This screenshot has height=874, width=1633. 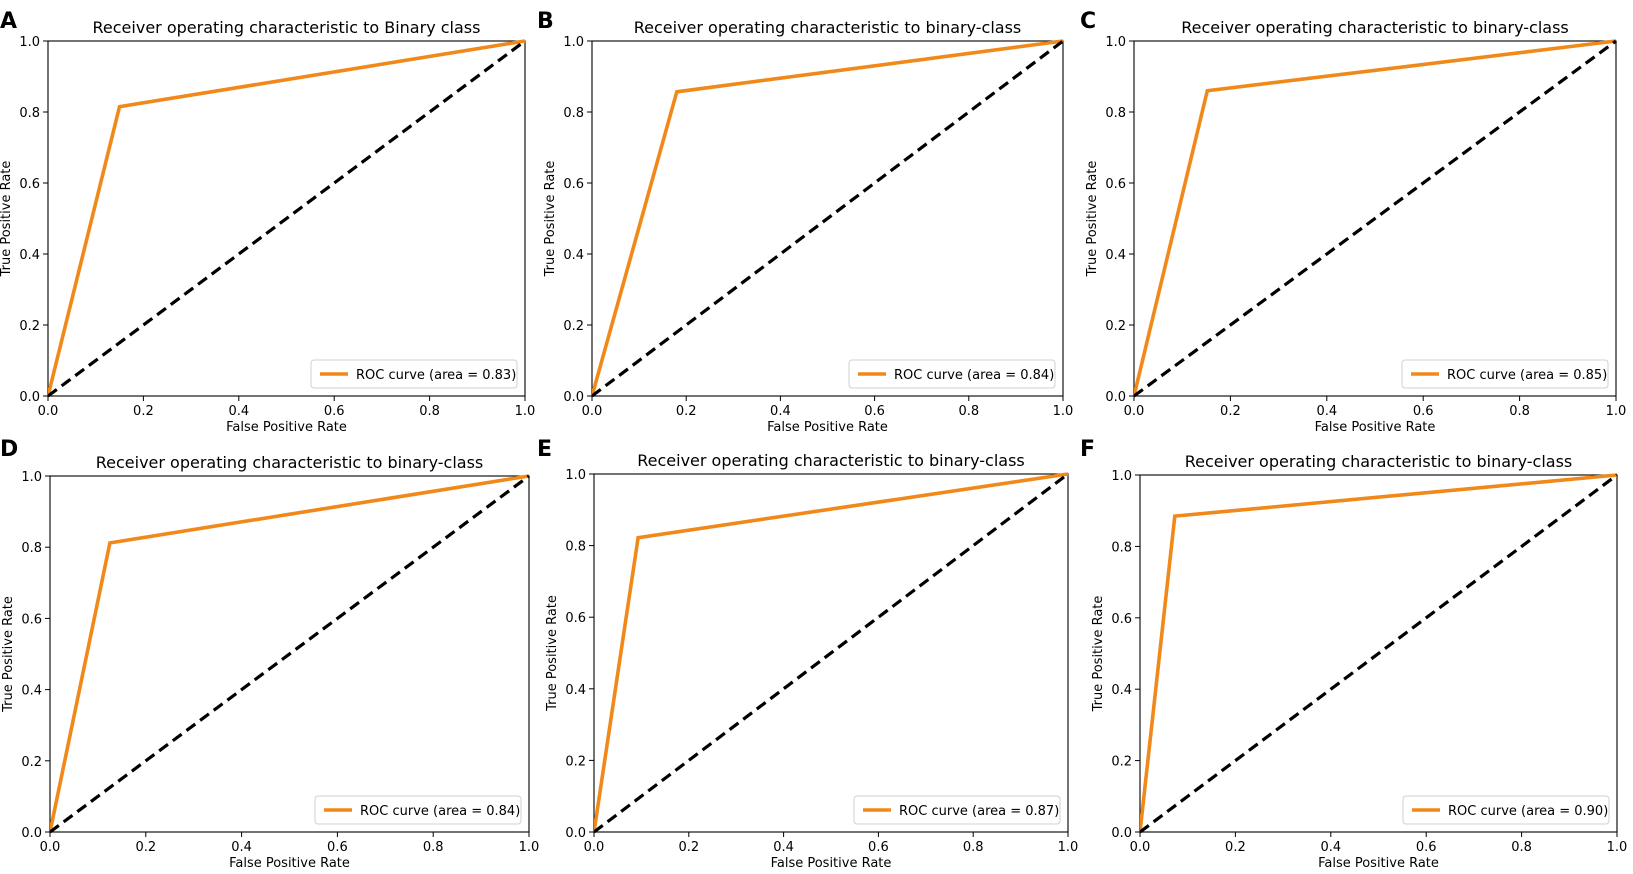 I want to click on legend: ROC curve (area = 0.85), so click(x=1505, y=374).